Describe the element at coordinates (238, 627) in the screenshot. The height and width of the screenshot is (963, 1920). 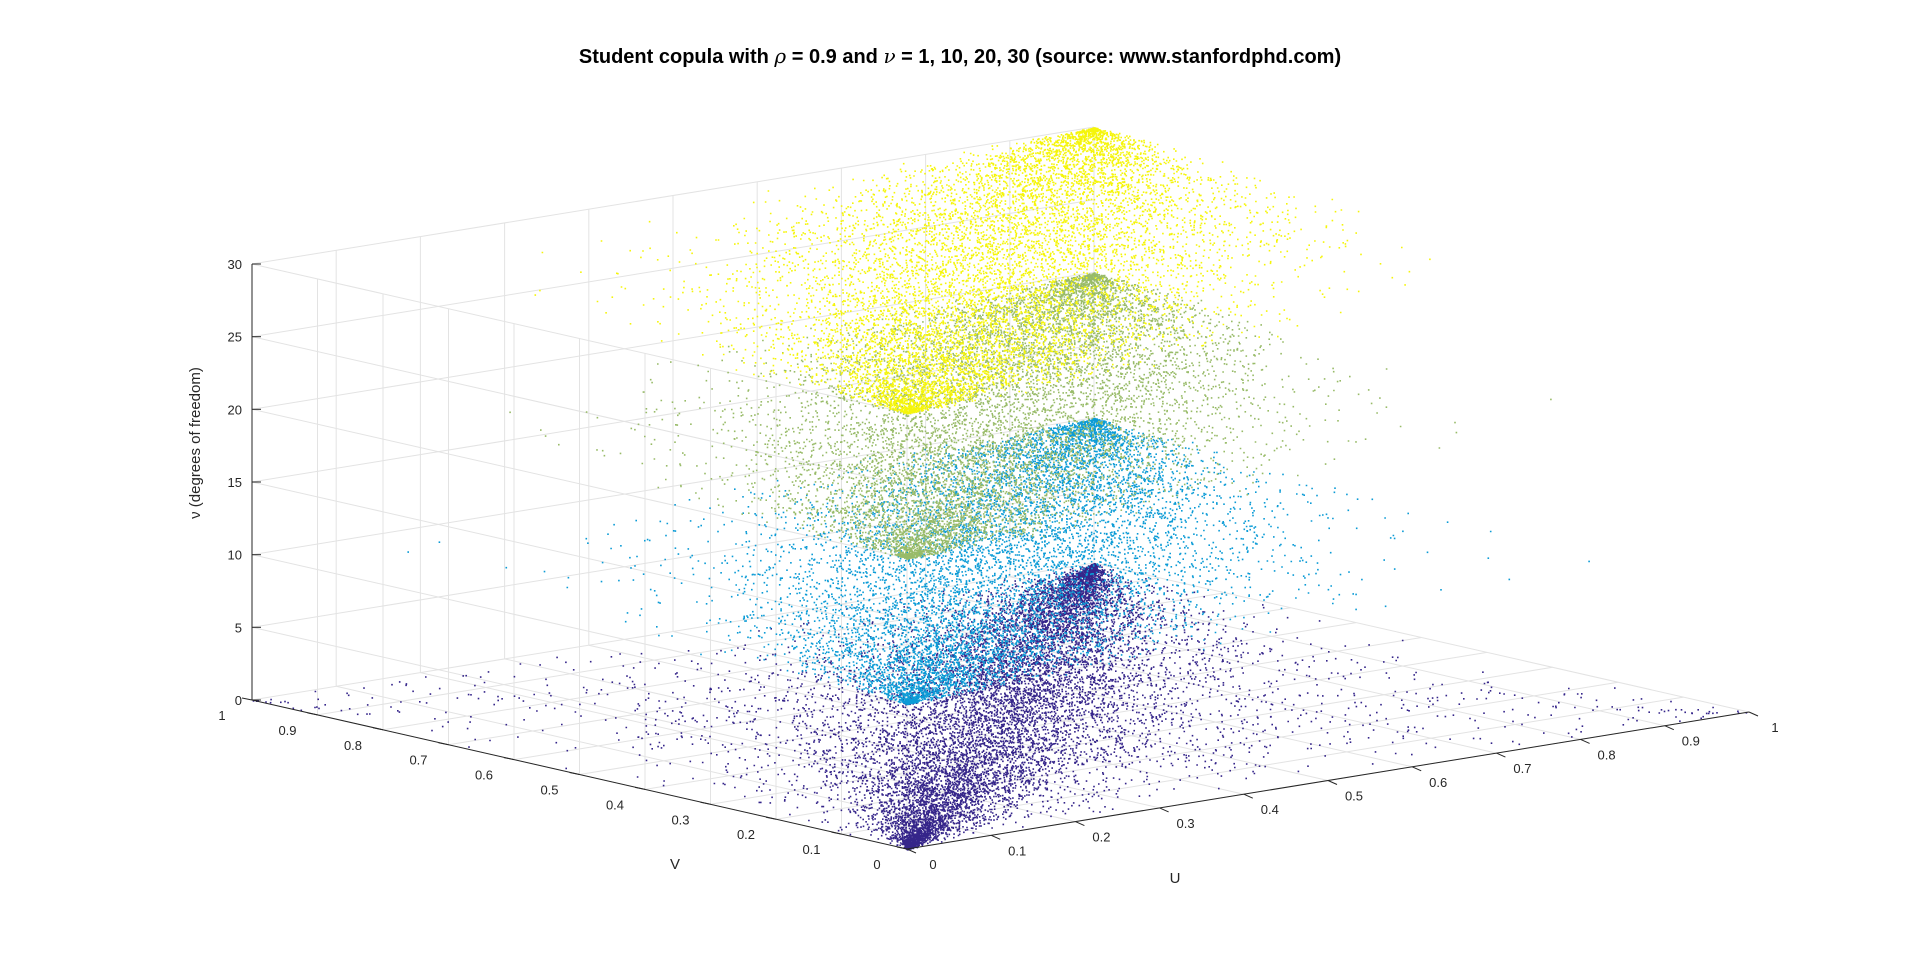
I see `z-tick-label: 5` at that location.